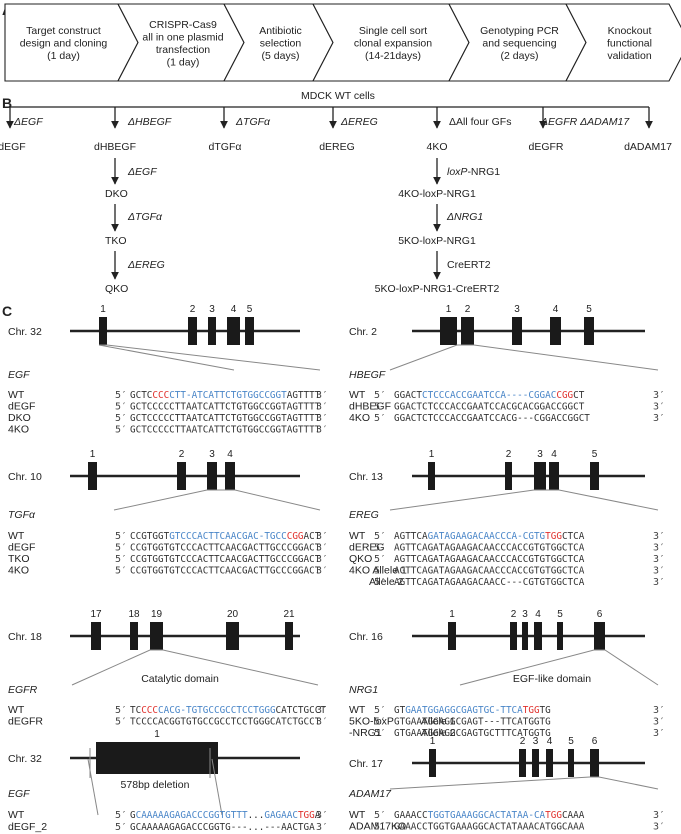  I want to click on workflow-step-text: and sequencing, so click(519, 44).